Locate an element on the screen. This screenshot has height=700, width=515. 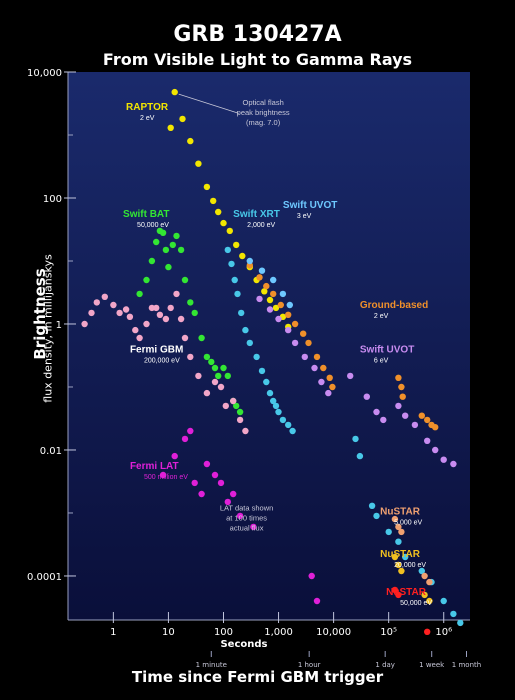
series-label: Swift XRT is located at coordinates (256, 214).